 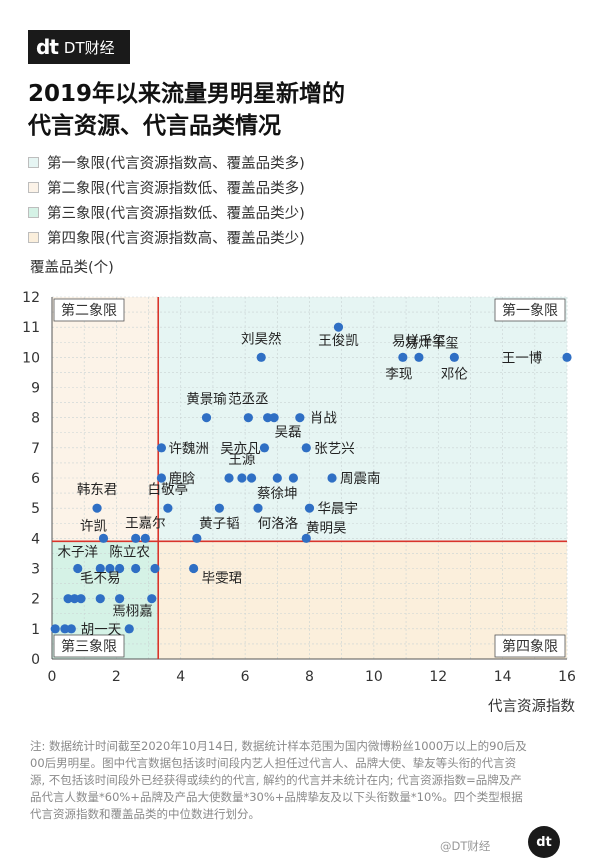 What do you see at coordinates (93, 526) in the screenshot?
I see `point-label: 许凯` at bounding box center [93, 526].